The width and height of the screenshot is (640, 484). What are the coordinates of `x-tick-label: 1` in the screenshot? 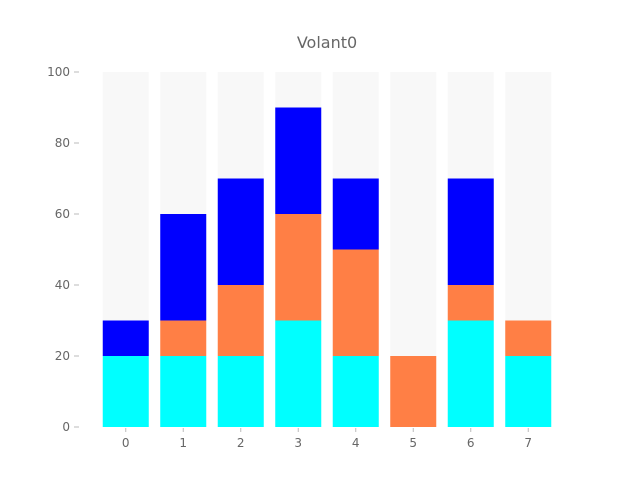 It's located at (183, 443).